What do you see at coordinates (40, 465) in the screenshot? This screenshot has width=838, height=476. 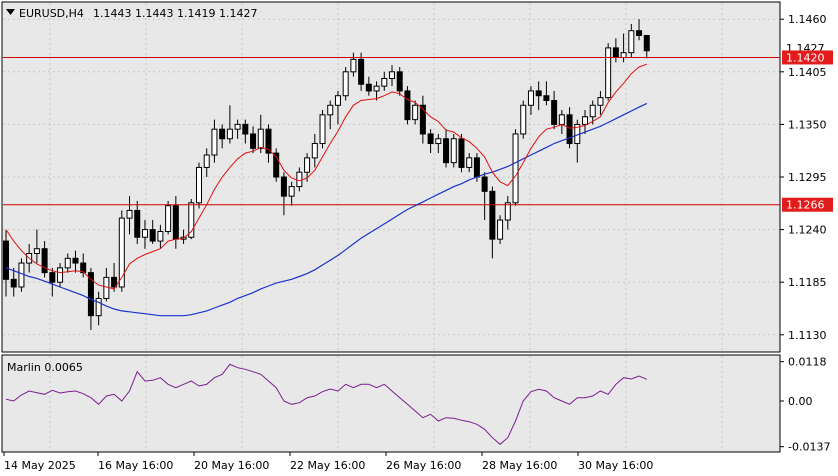 I see `time-tick-label: 14 May 2025` at bounding box center [40, 465].